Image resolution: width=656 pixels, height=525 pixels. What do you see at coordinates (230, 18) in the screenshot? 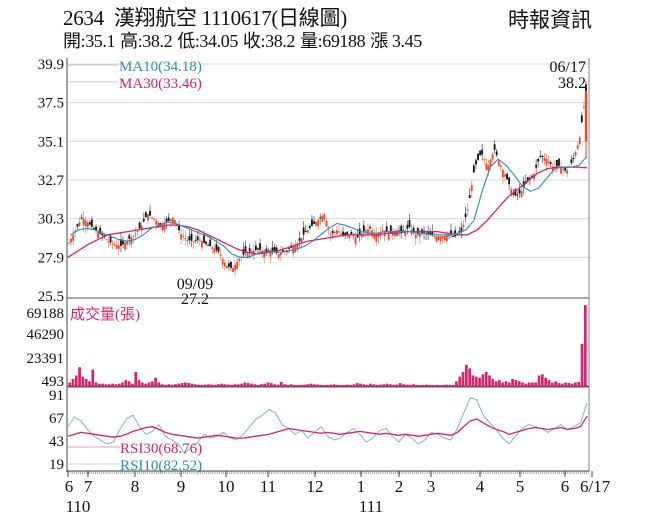
I see `stock-name-date: 漢翔航空 1110617(日線圖)` at bounding box center [230, 18].